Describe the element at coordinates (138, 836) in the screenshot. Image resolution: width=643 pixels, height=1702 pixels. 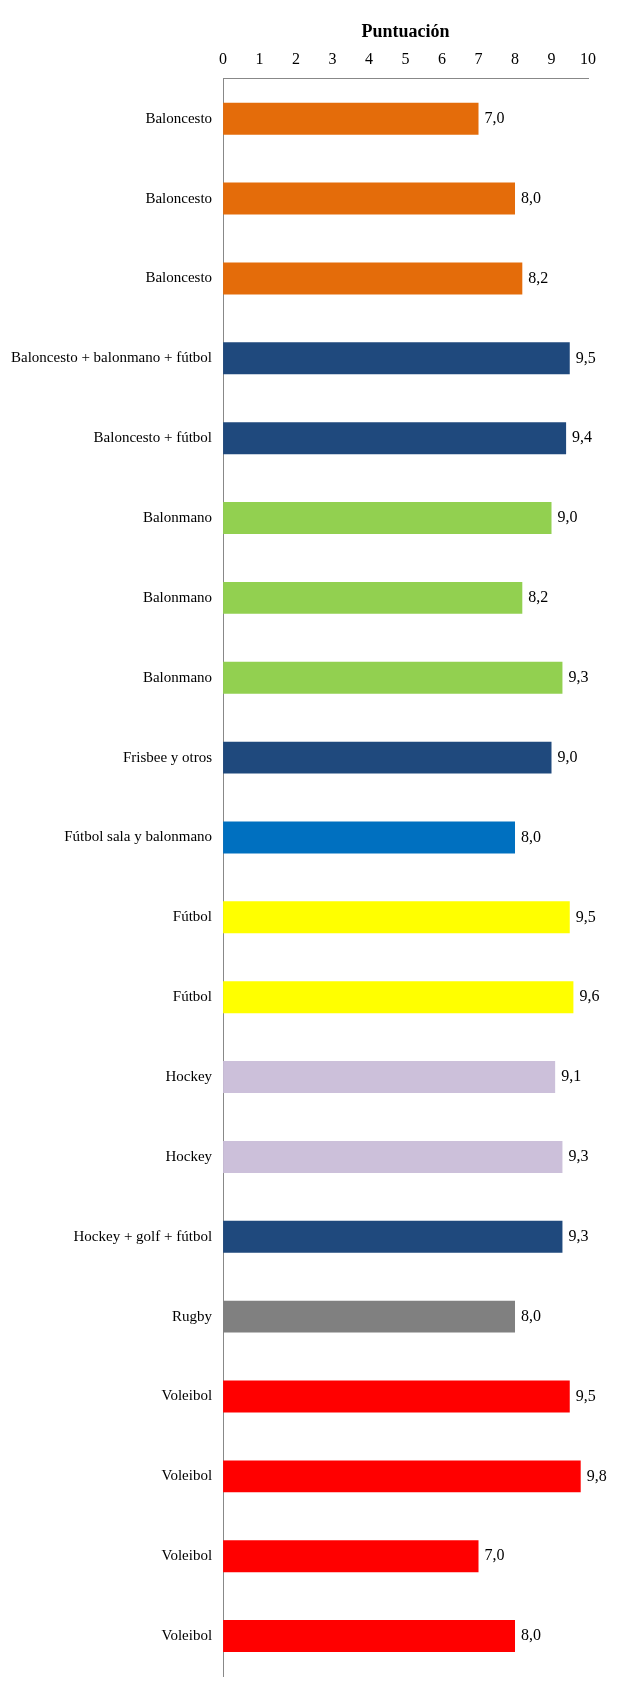
I see `y-tick-label: Fútbol sala y balonmano` at that location.